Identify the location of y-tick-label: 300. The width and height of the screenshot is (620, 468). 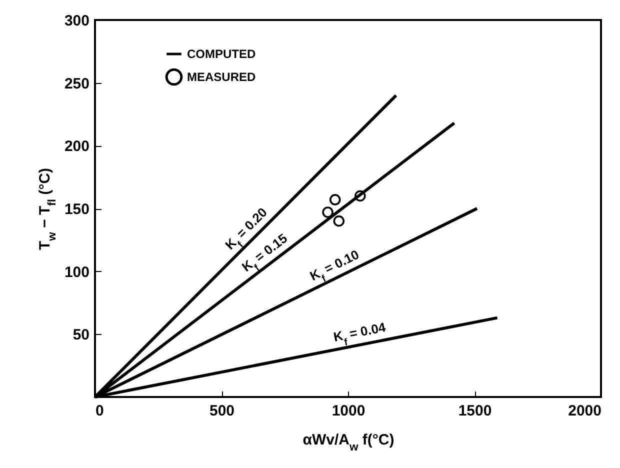
(77, 21).